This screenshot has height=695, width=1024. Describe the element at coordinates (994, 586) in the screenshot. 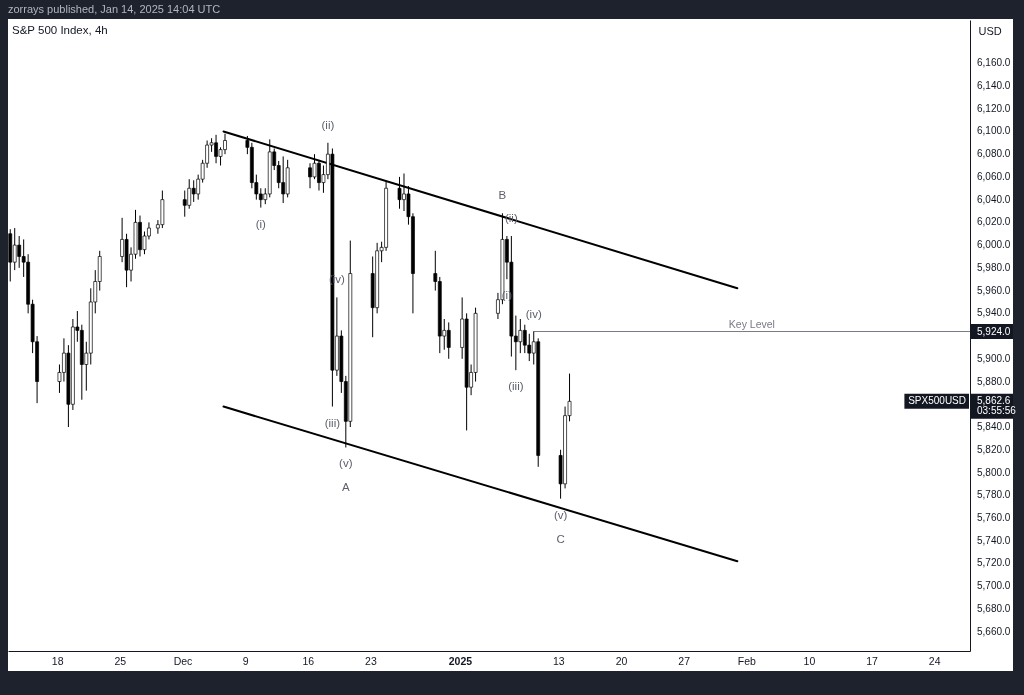

I see `y-tick-label: 5,700.0` at that location.